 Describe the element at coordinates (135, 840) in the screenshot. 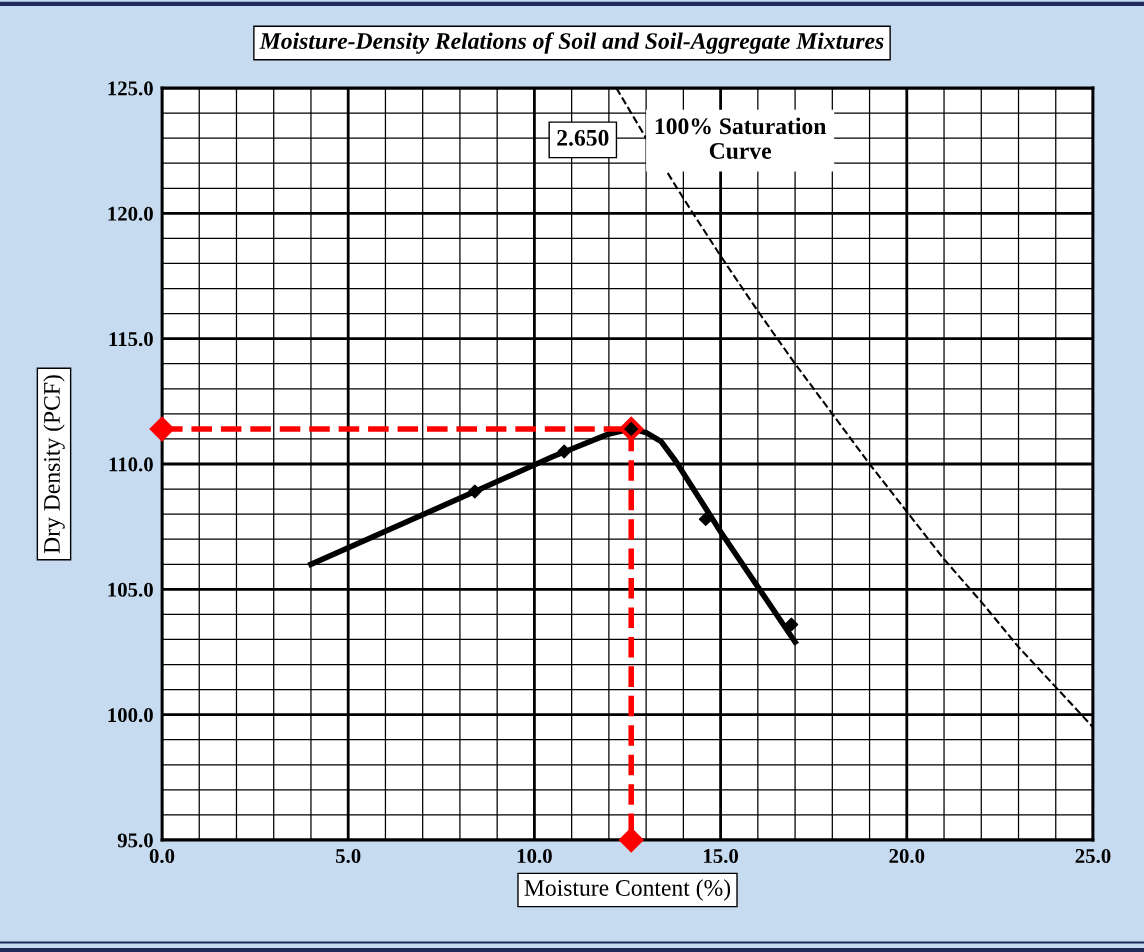

I see `y-tick-label: 95.0` at that location.